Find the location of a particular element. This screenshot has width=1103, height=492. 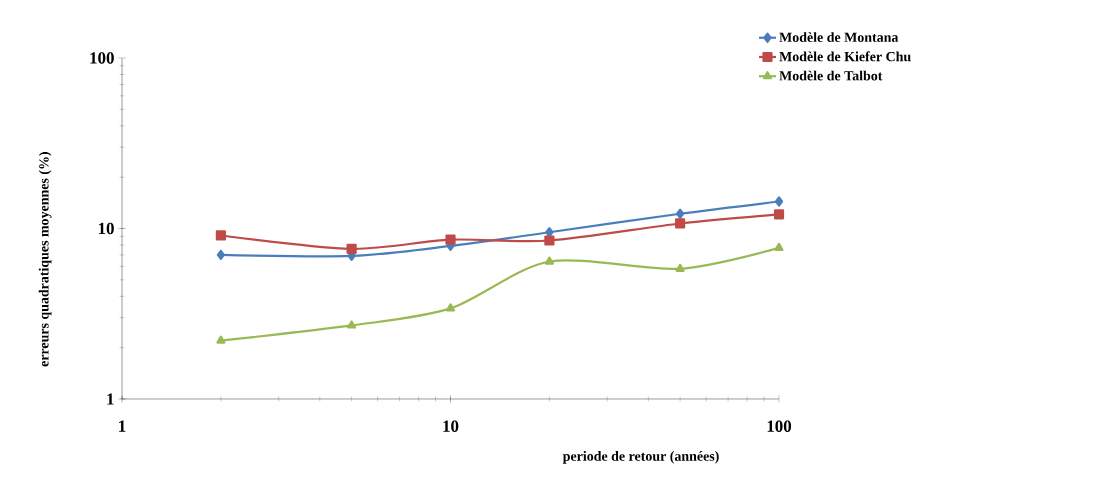

y-tick-label: 1 is located at coordinates (110, 399).